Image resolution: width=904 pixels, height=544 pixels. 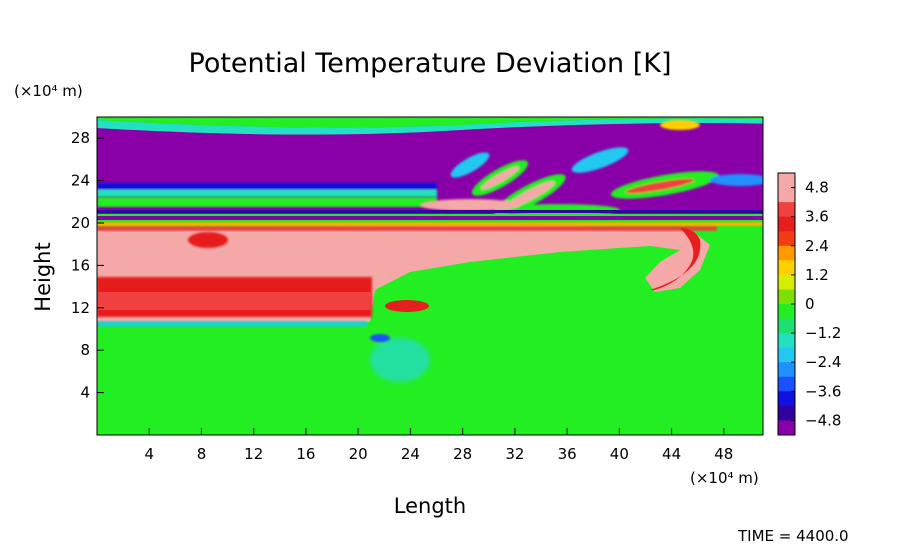 I want to click on y-tick-label: 12, so click(x=80, y=308).